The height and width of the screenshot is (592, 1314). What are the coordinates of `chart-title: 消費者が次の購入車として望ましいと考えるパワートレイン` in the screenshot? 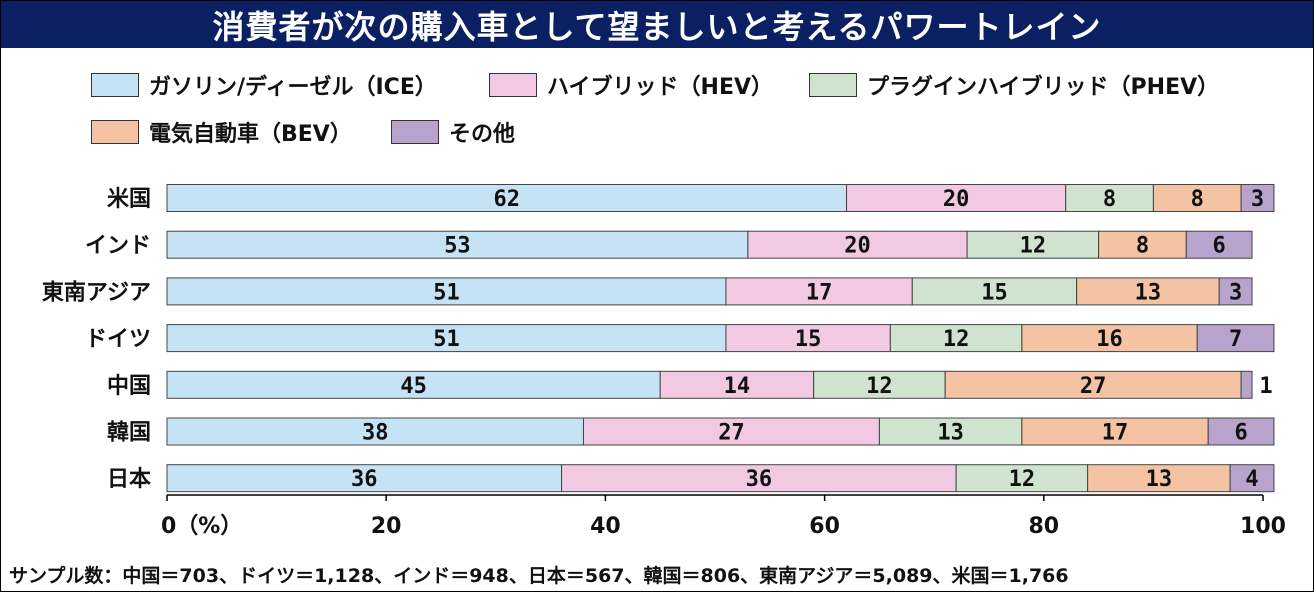 It's located at (657, 24).